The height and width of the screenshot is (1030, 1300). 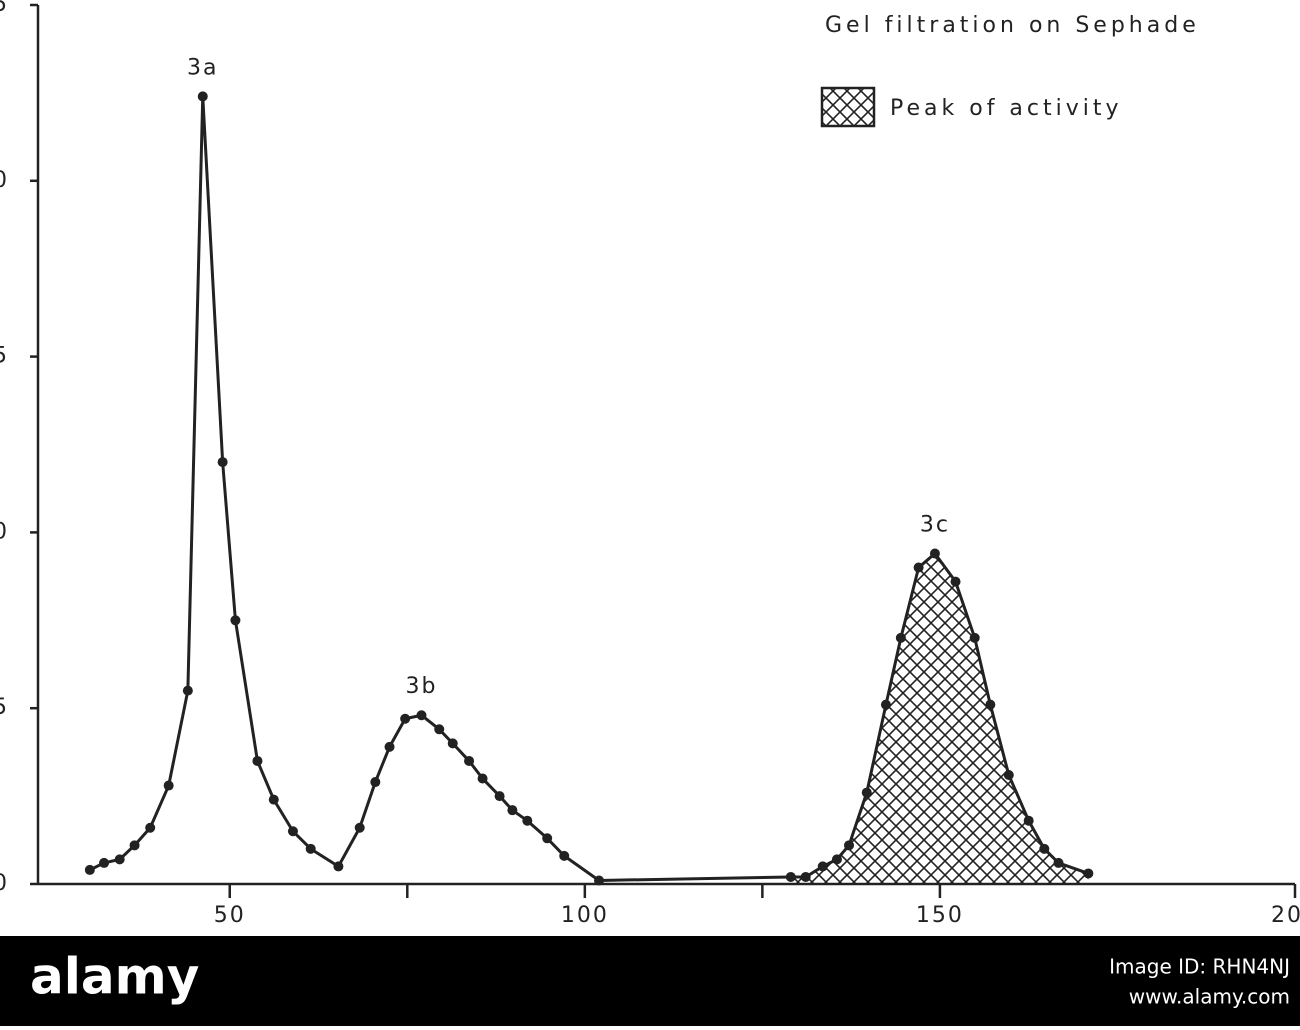 What do you see at coordinates (4, 707) in the screenshot?
I see `y-tick-label: .5` at bounding box center [4, 707].